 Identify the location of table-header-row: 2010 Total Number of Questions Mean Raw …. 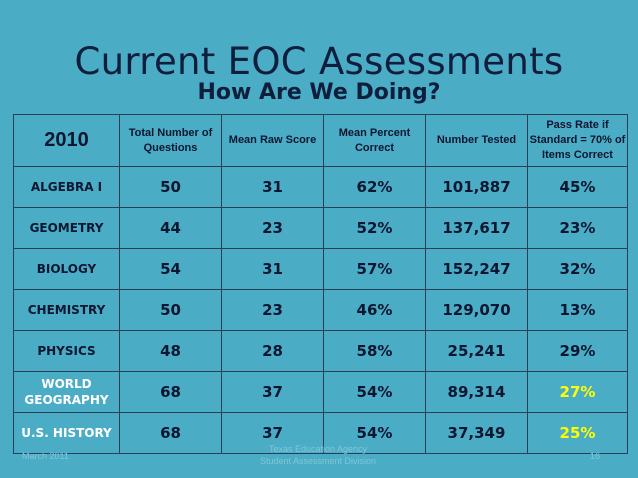
(320, 140).